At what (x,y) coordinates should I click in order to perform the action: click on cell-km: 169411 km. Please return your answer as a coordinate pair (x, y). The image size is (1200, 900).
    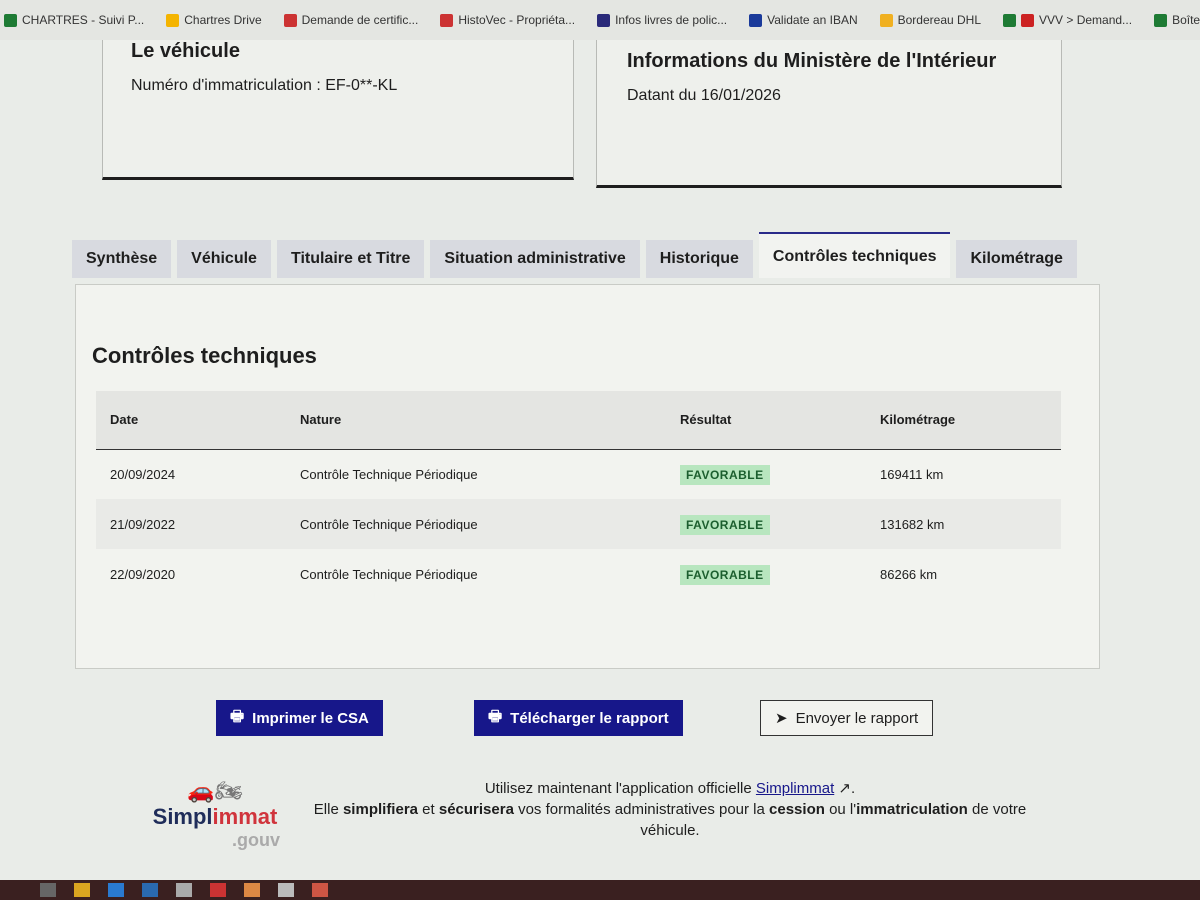
    Looking at the image, I should click on (912, 474).